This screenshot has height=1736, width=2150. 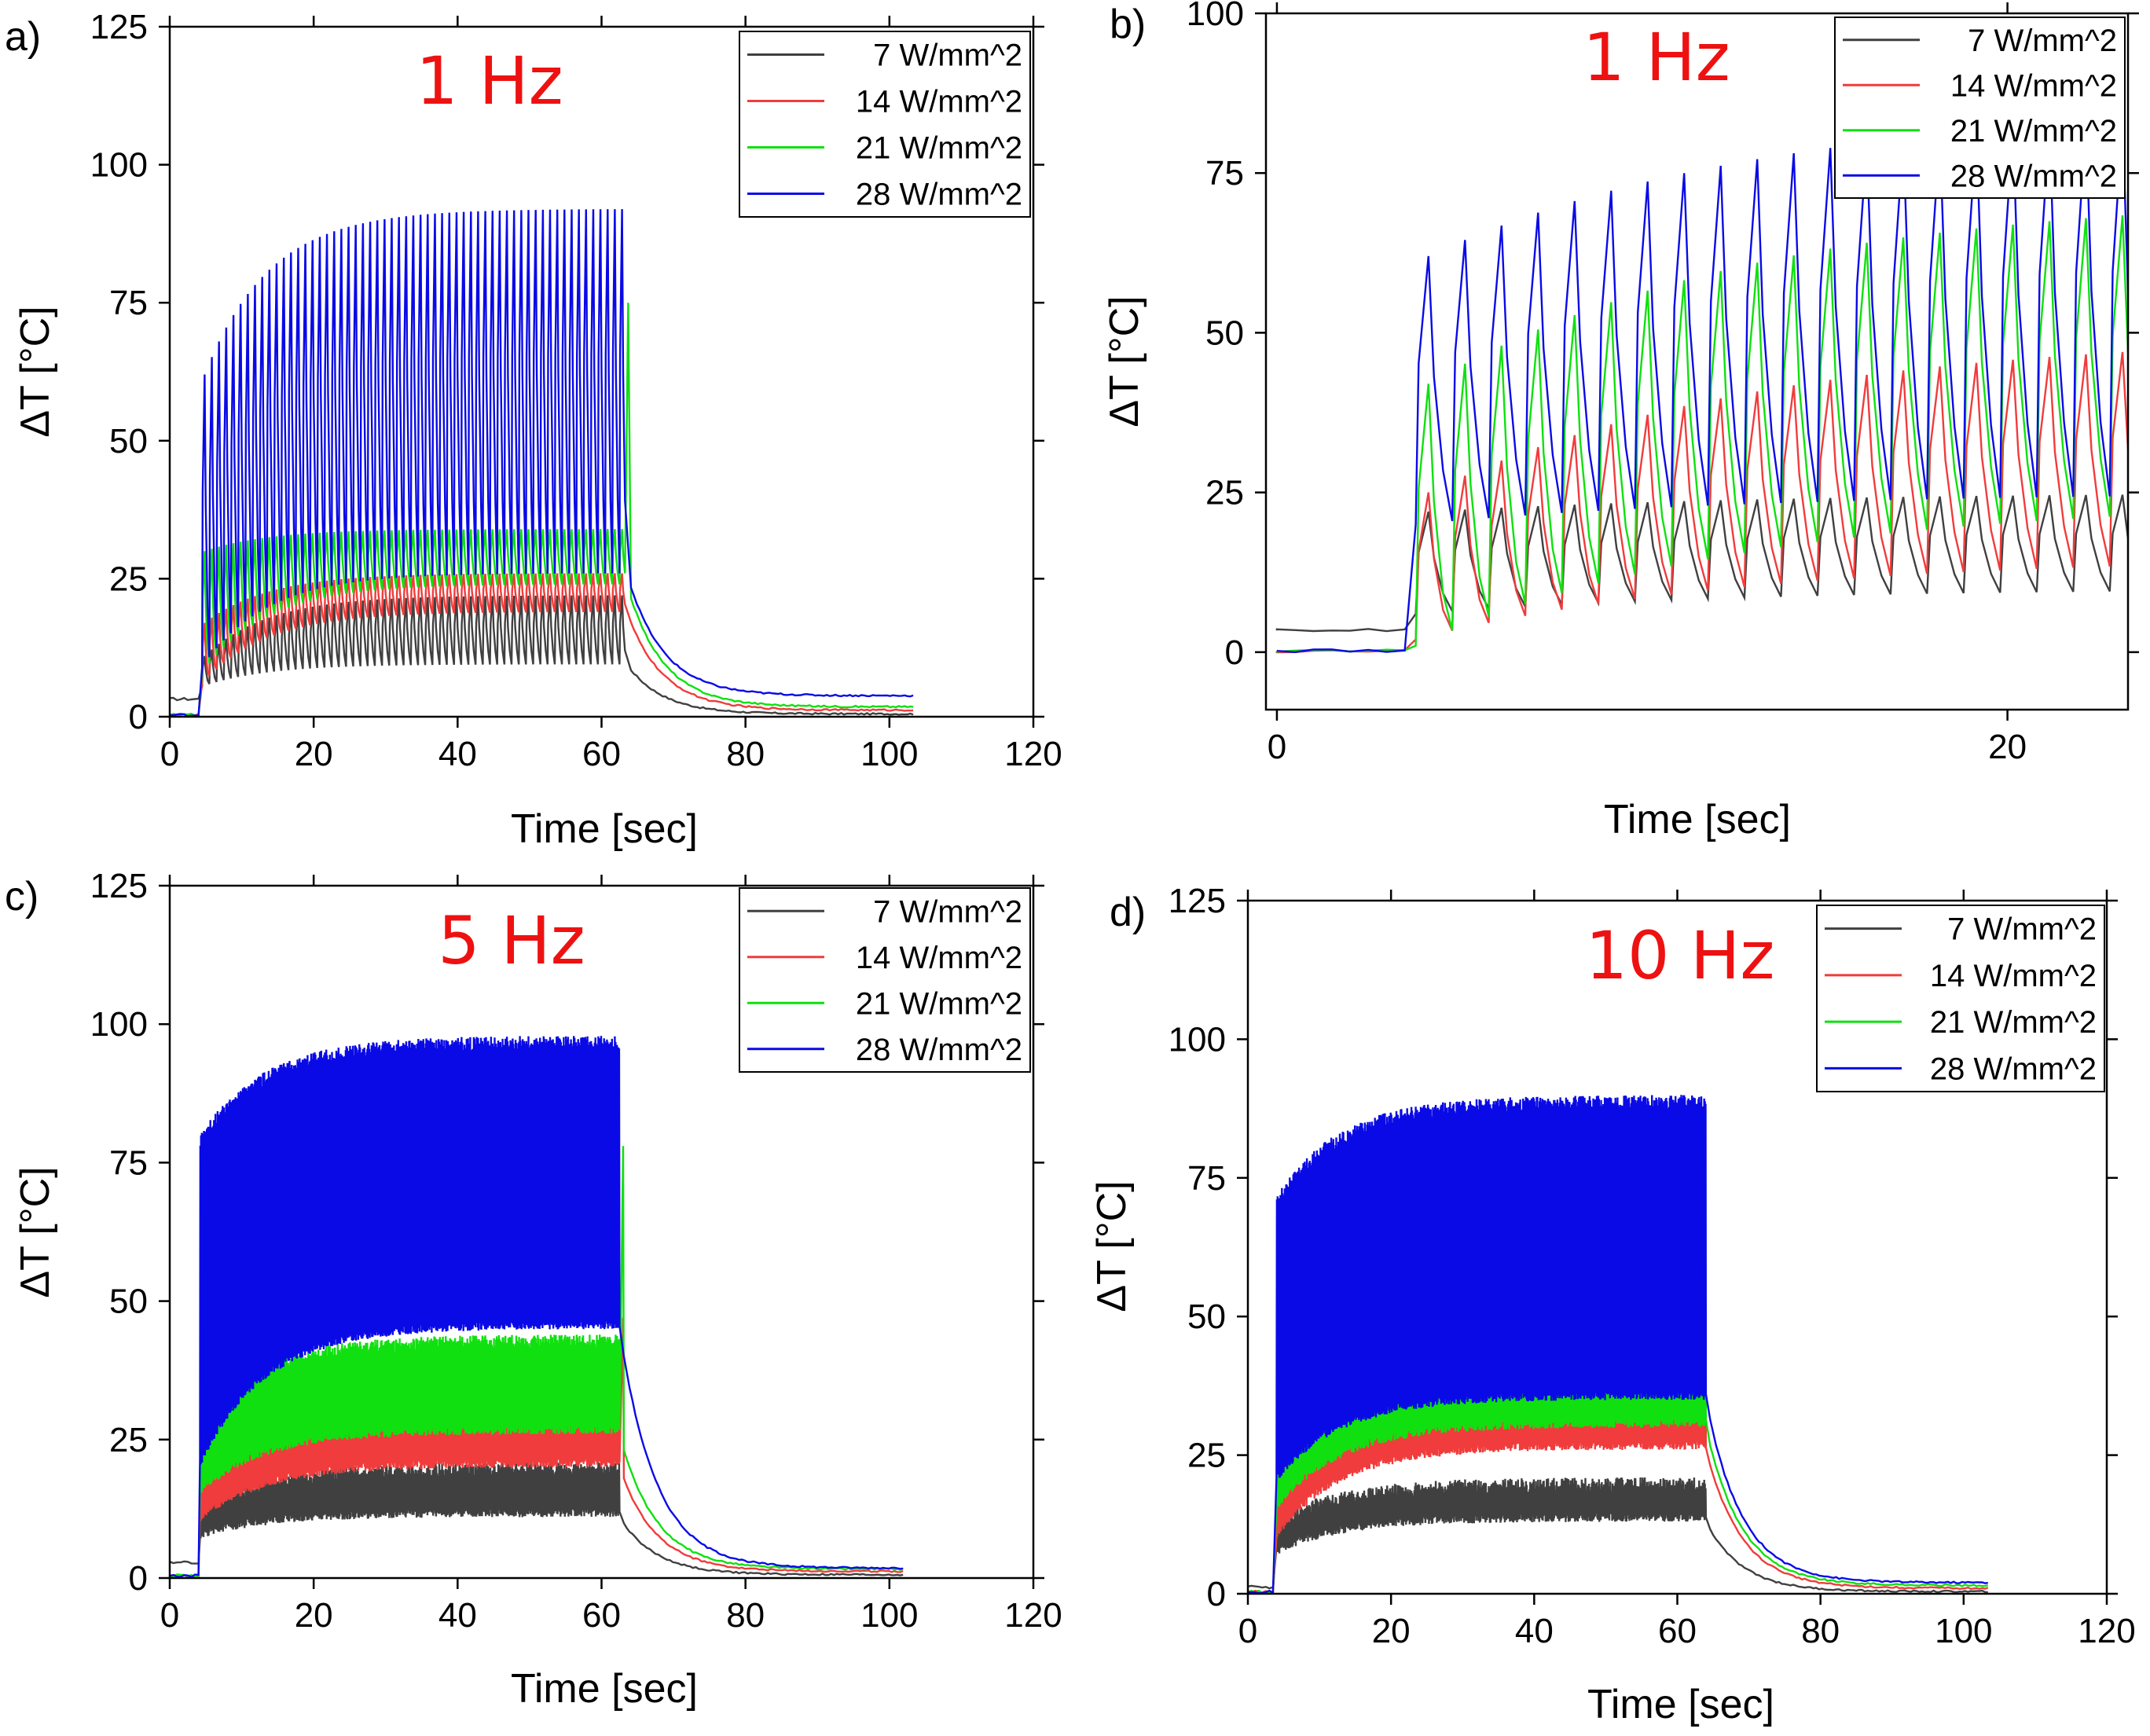 I want to click on frequency-annotation: 10 Hz, so click(x=1680, y=955).